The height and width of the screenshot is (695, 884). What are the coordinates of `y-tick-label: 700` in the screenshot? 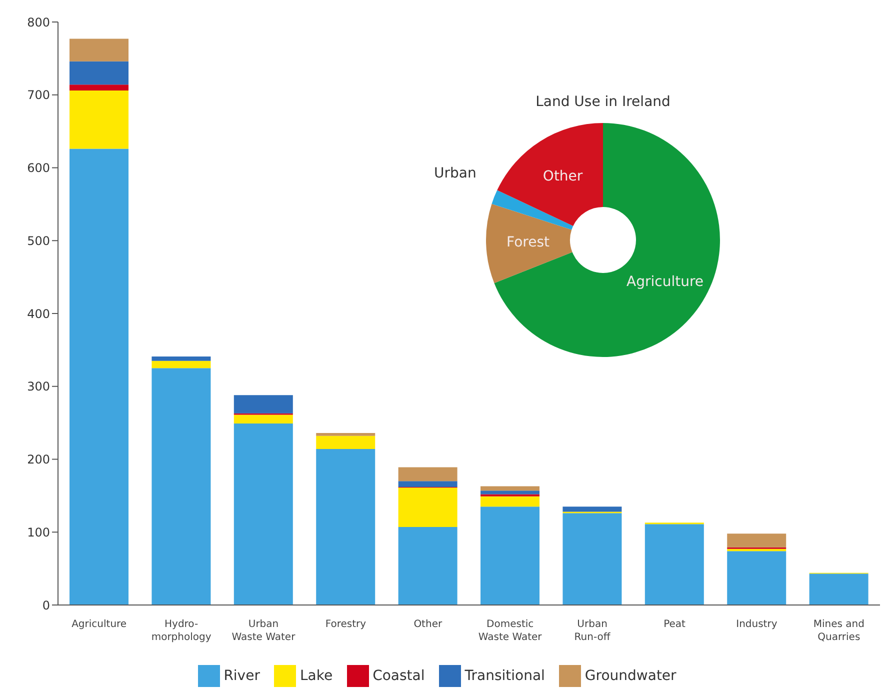 It's located at (38, 95).